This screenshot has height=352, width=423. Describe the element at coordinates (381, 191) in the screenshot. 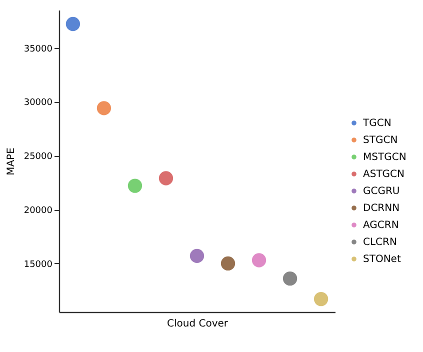

I see `legend-label: GCGRU` at that location.